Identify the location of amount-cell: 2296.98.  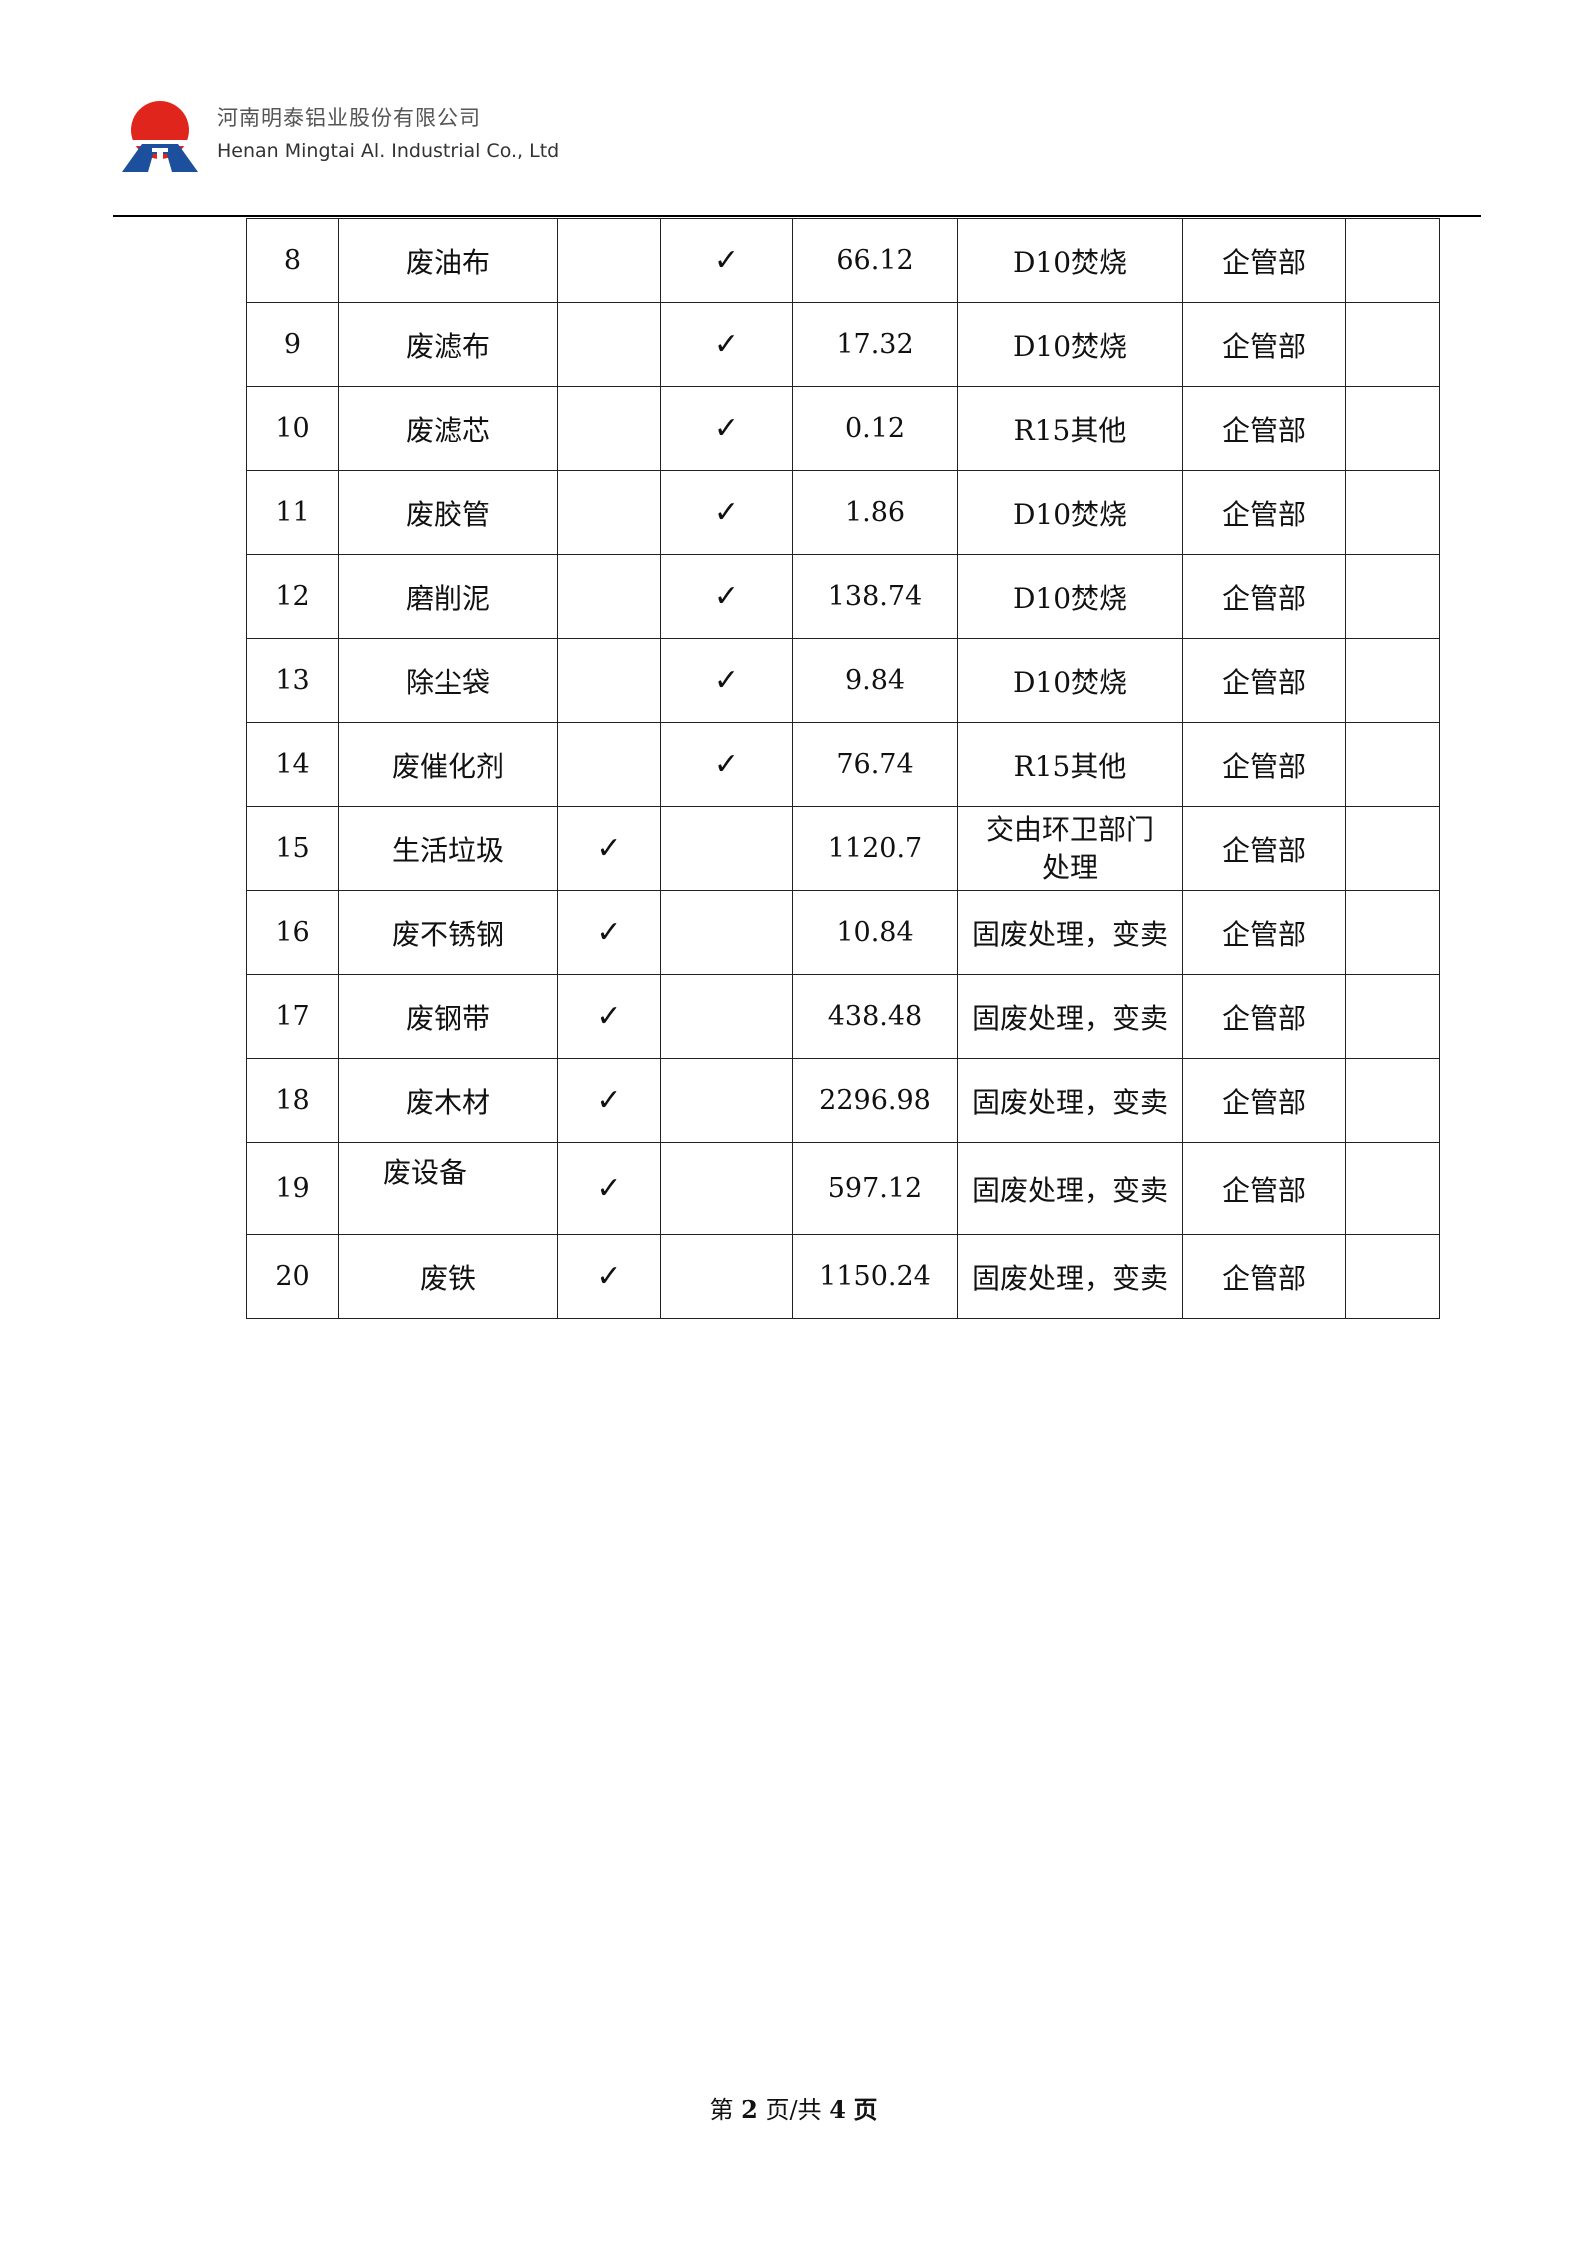
(875, 1100).